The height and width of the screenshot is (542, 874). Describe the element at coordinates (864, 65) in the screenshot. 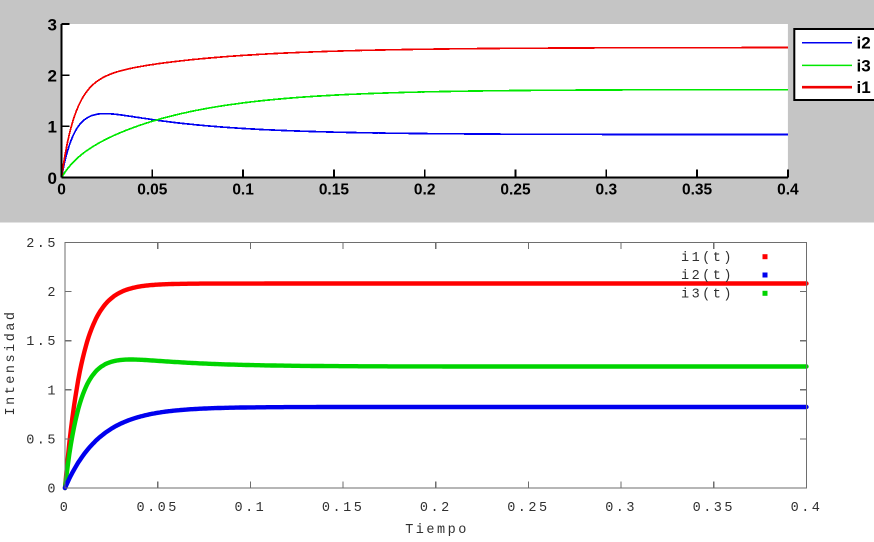

I see `svg-text: i3` at that location.